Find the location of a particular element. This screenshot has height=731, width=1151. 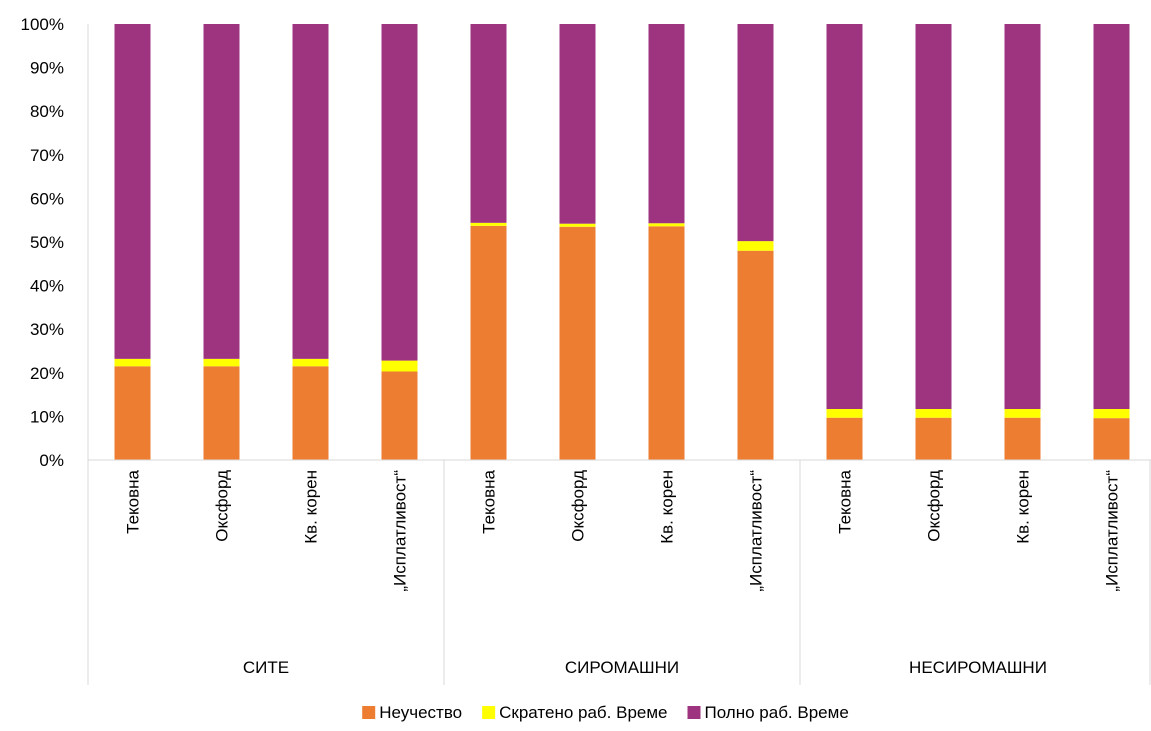

group-label: СИТЕ is located at coordinates (266, 667).